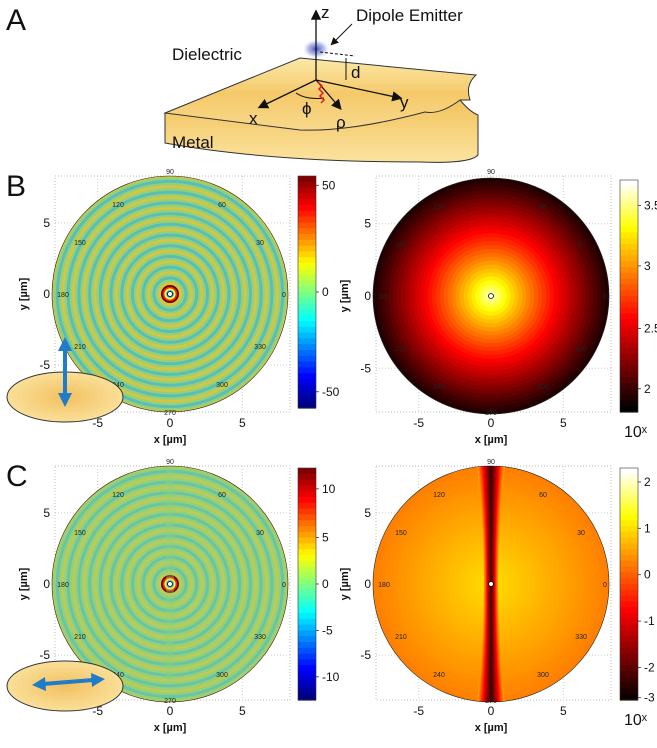 This screenshot has height=748, width=657. What do you see at coordinates (491, 296) in the screenshot?
I see `polar-boundary` at bounding box center [491, 296].